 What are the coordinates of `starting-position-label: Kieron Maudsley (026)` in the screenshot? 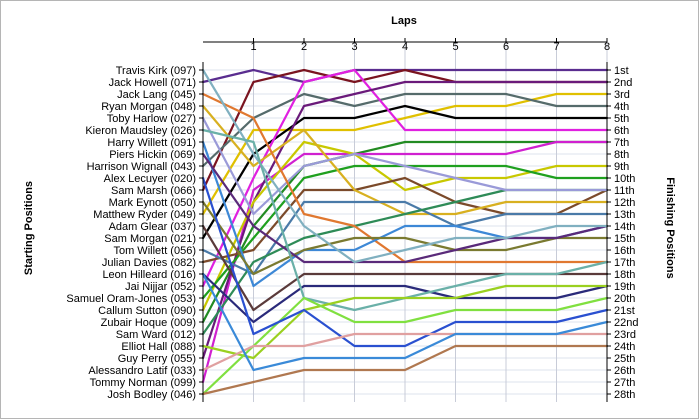 It's located at (140, 131).